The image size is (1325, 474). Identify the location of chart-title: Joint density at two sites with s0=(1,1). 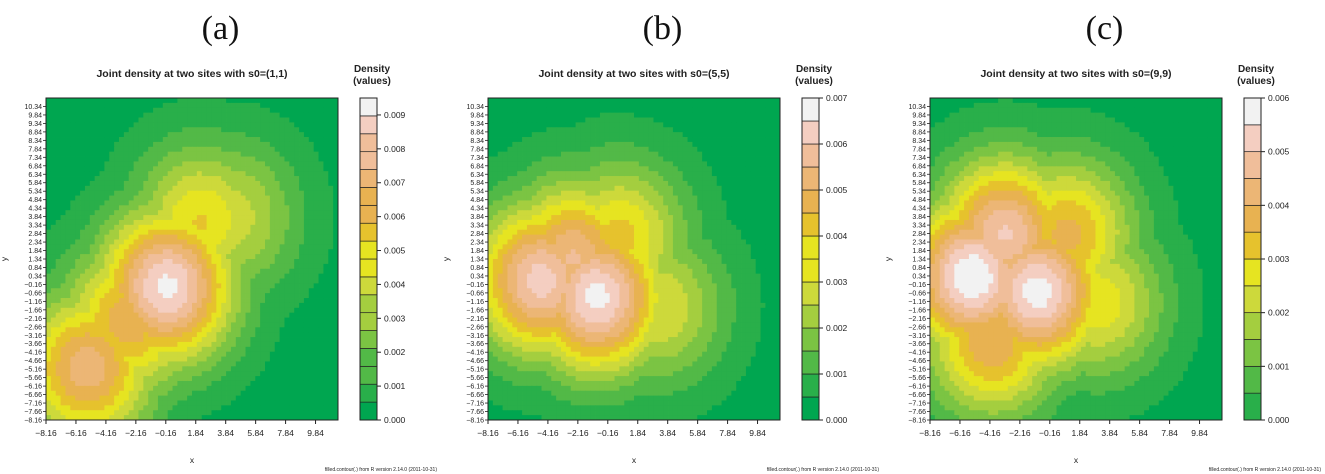
(191, 74).